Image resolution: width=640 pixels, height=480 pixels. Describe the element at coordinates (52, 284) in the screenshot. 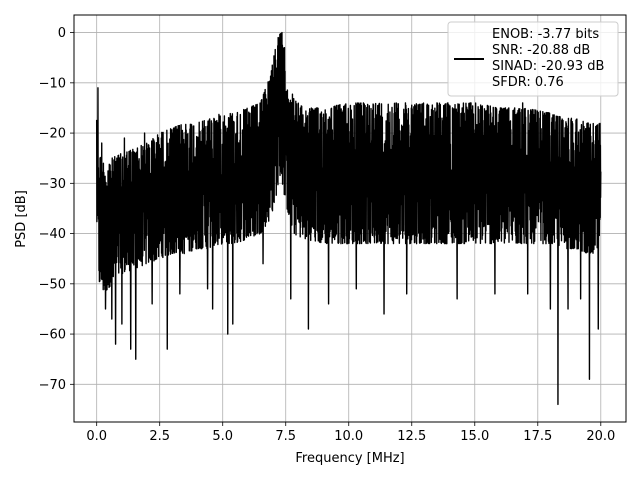

I see `y-tick-label: −50` at that location.